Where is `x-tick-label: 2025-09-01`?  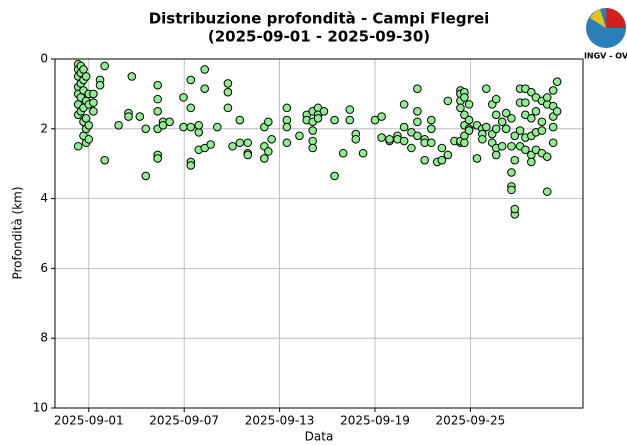
x-tick-label: 2025-09-01 is located at coordinates (89, 421).